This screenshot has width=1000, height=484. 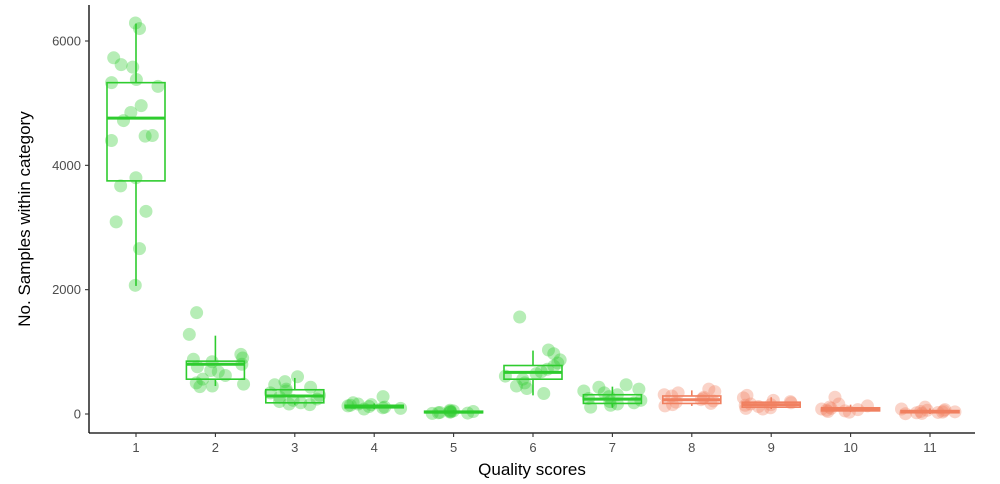 What do you see at coordinates (66, 289) in the screenshot?
I see `y-tick-label: 2000` at bounding box center [66, 289].